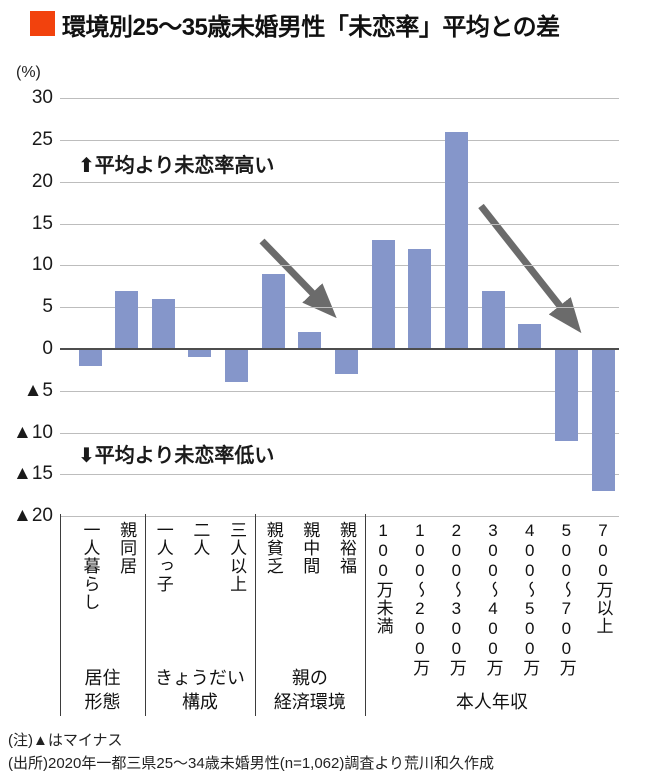 This screenshot has width=647, height=778. I want to click on group-label-line: 経済環境, so click(309, 702).